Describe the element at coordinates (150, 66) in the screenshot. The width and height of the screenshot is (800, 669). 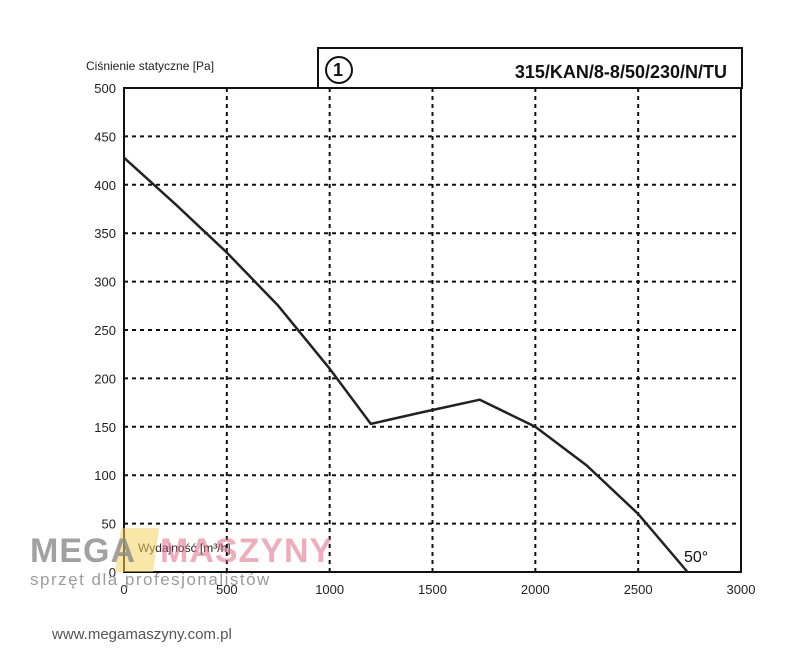
I see `y-axis-title: Ciśnienie statyczne [Pa]` at that location.